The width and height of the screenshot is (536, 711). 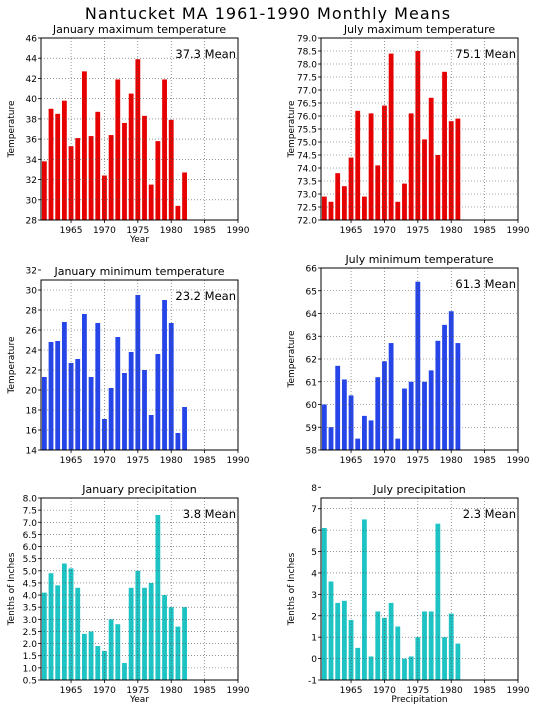 What do you see at coordinates (307, 40) in the screenshot?
I see `ytick-label: 79.0` at bounding box center [307, 40].